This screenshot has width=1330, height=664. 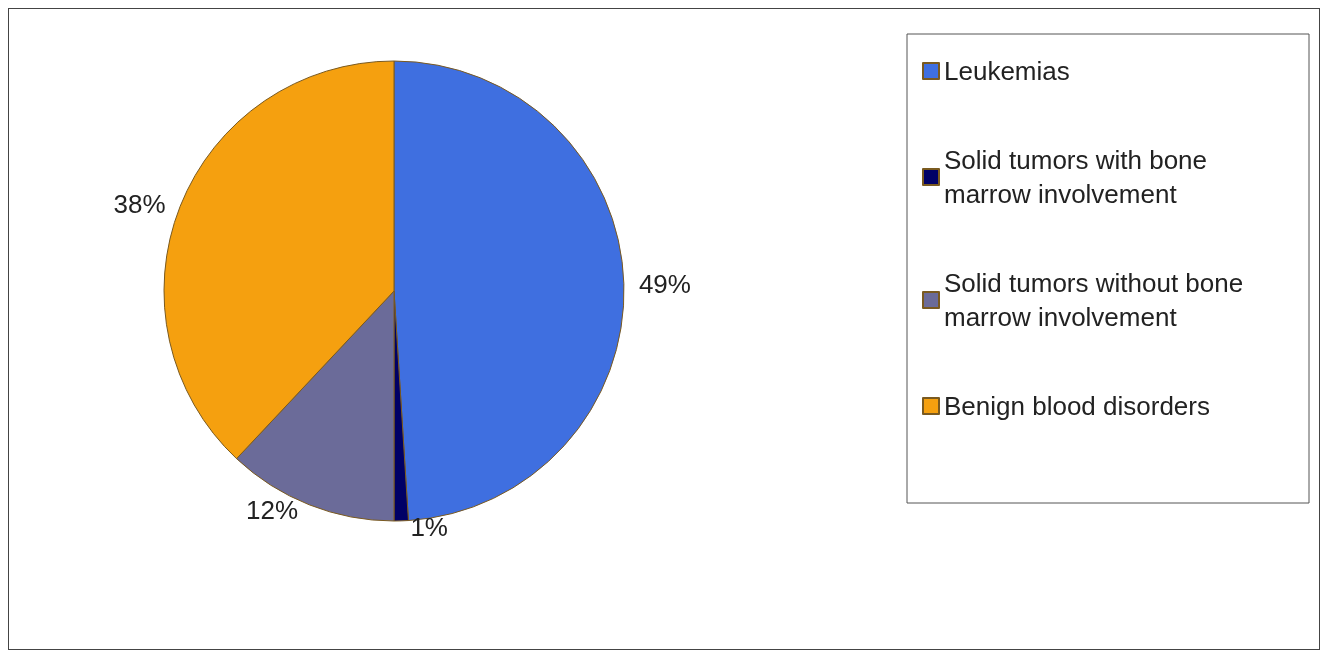 What do you see at coordinates (429, 526) in the screenshot?
I see `data-label: 1%` at bounding box center [429, 526].